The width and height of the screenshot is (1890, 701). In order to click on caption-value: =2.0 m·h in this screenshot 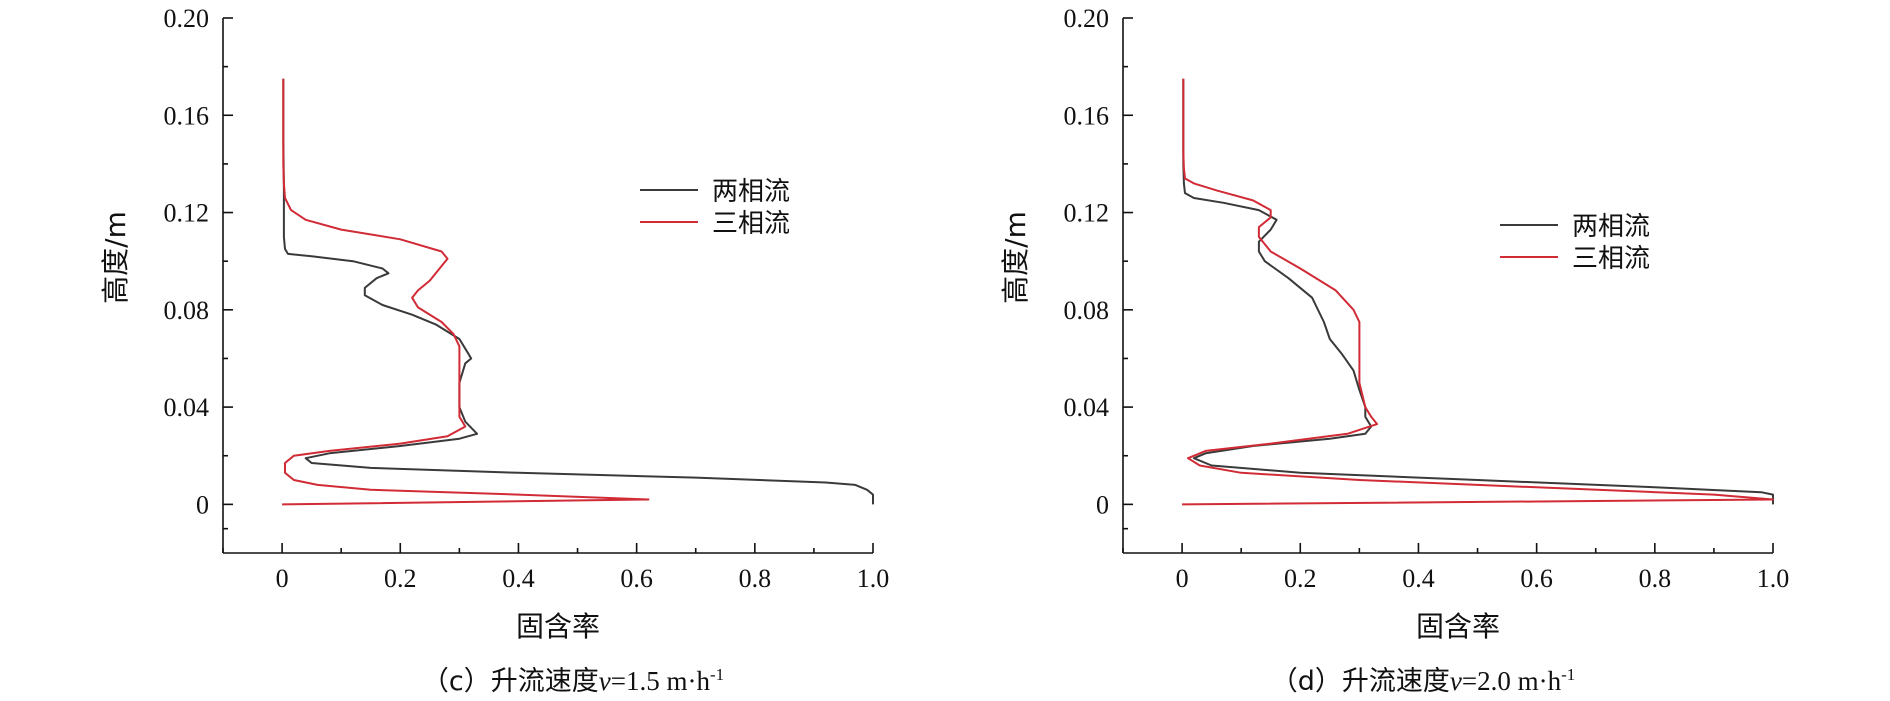, I will do `click(1512, 681)`.